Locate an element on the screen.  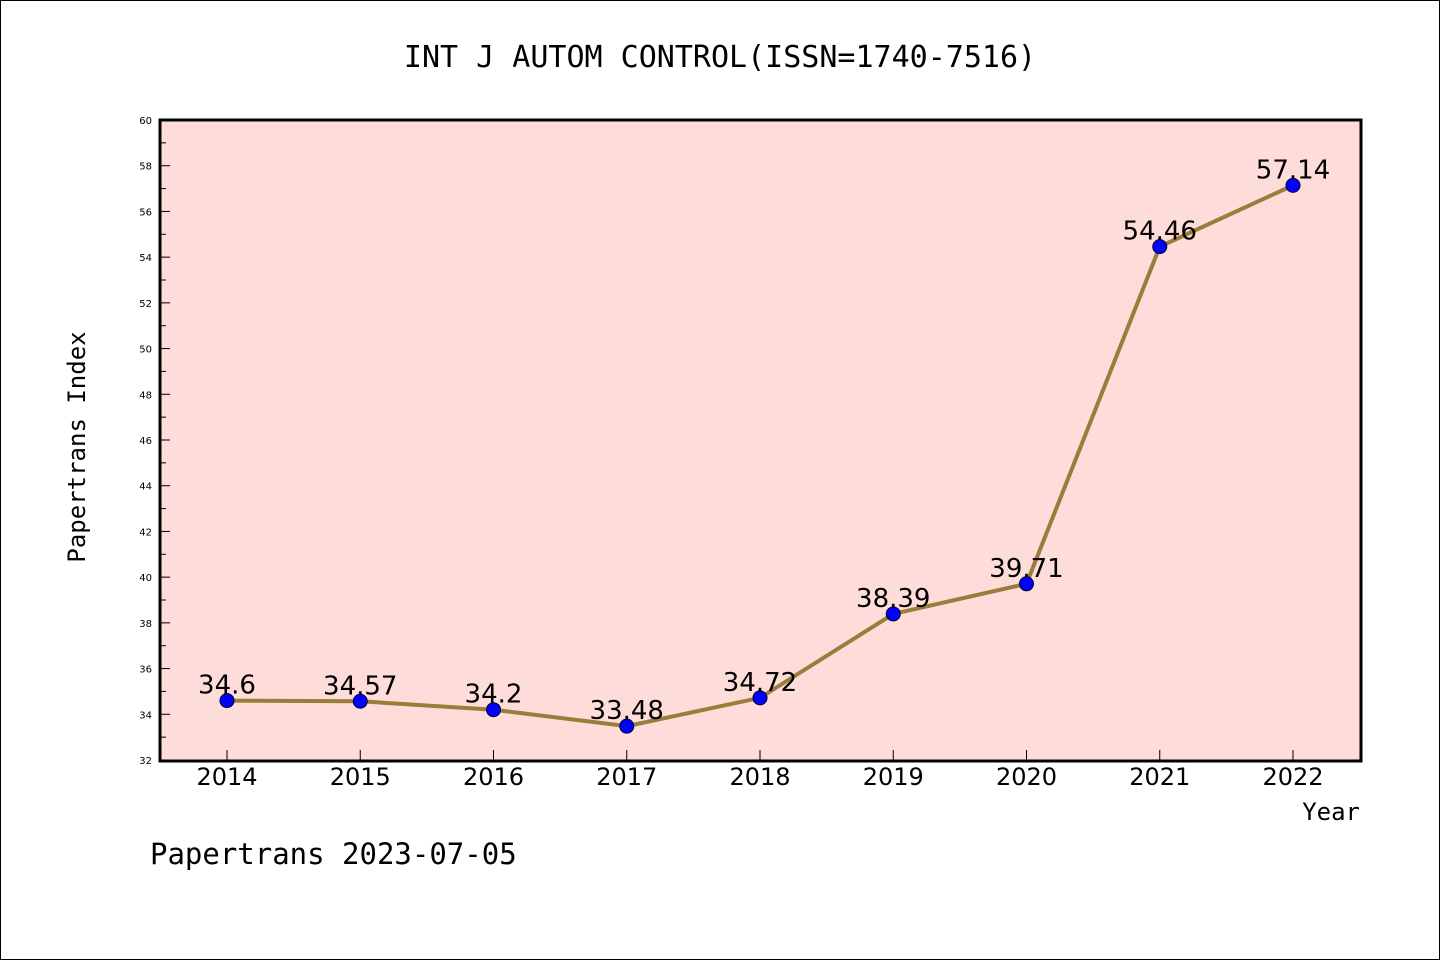
y-tick-label: 52 is located at coordinates (145, 304).